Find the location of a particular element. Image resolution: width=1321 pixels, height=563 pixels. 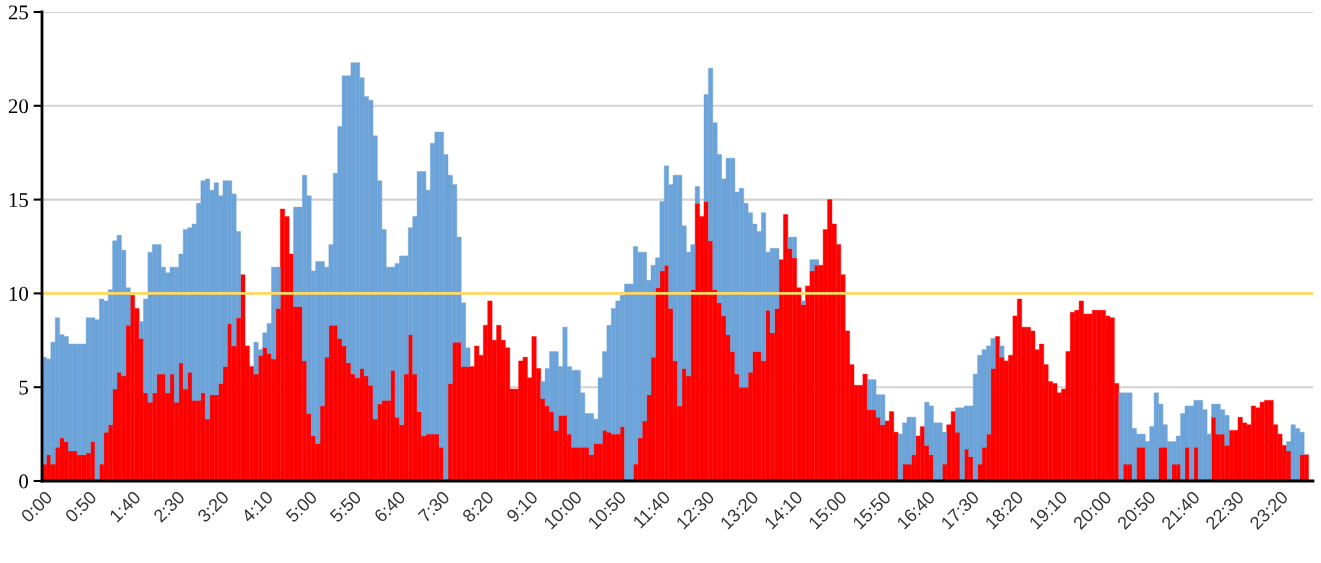

y-tick-label: 20 is located at coordinates (18, 106).